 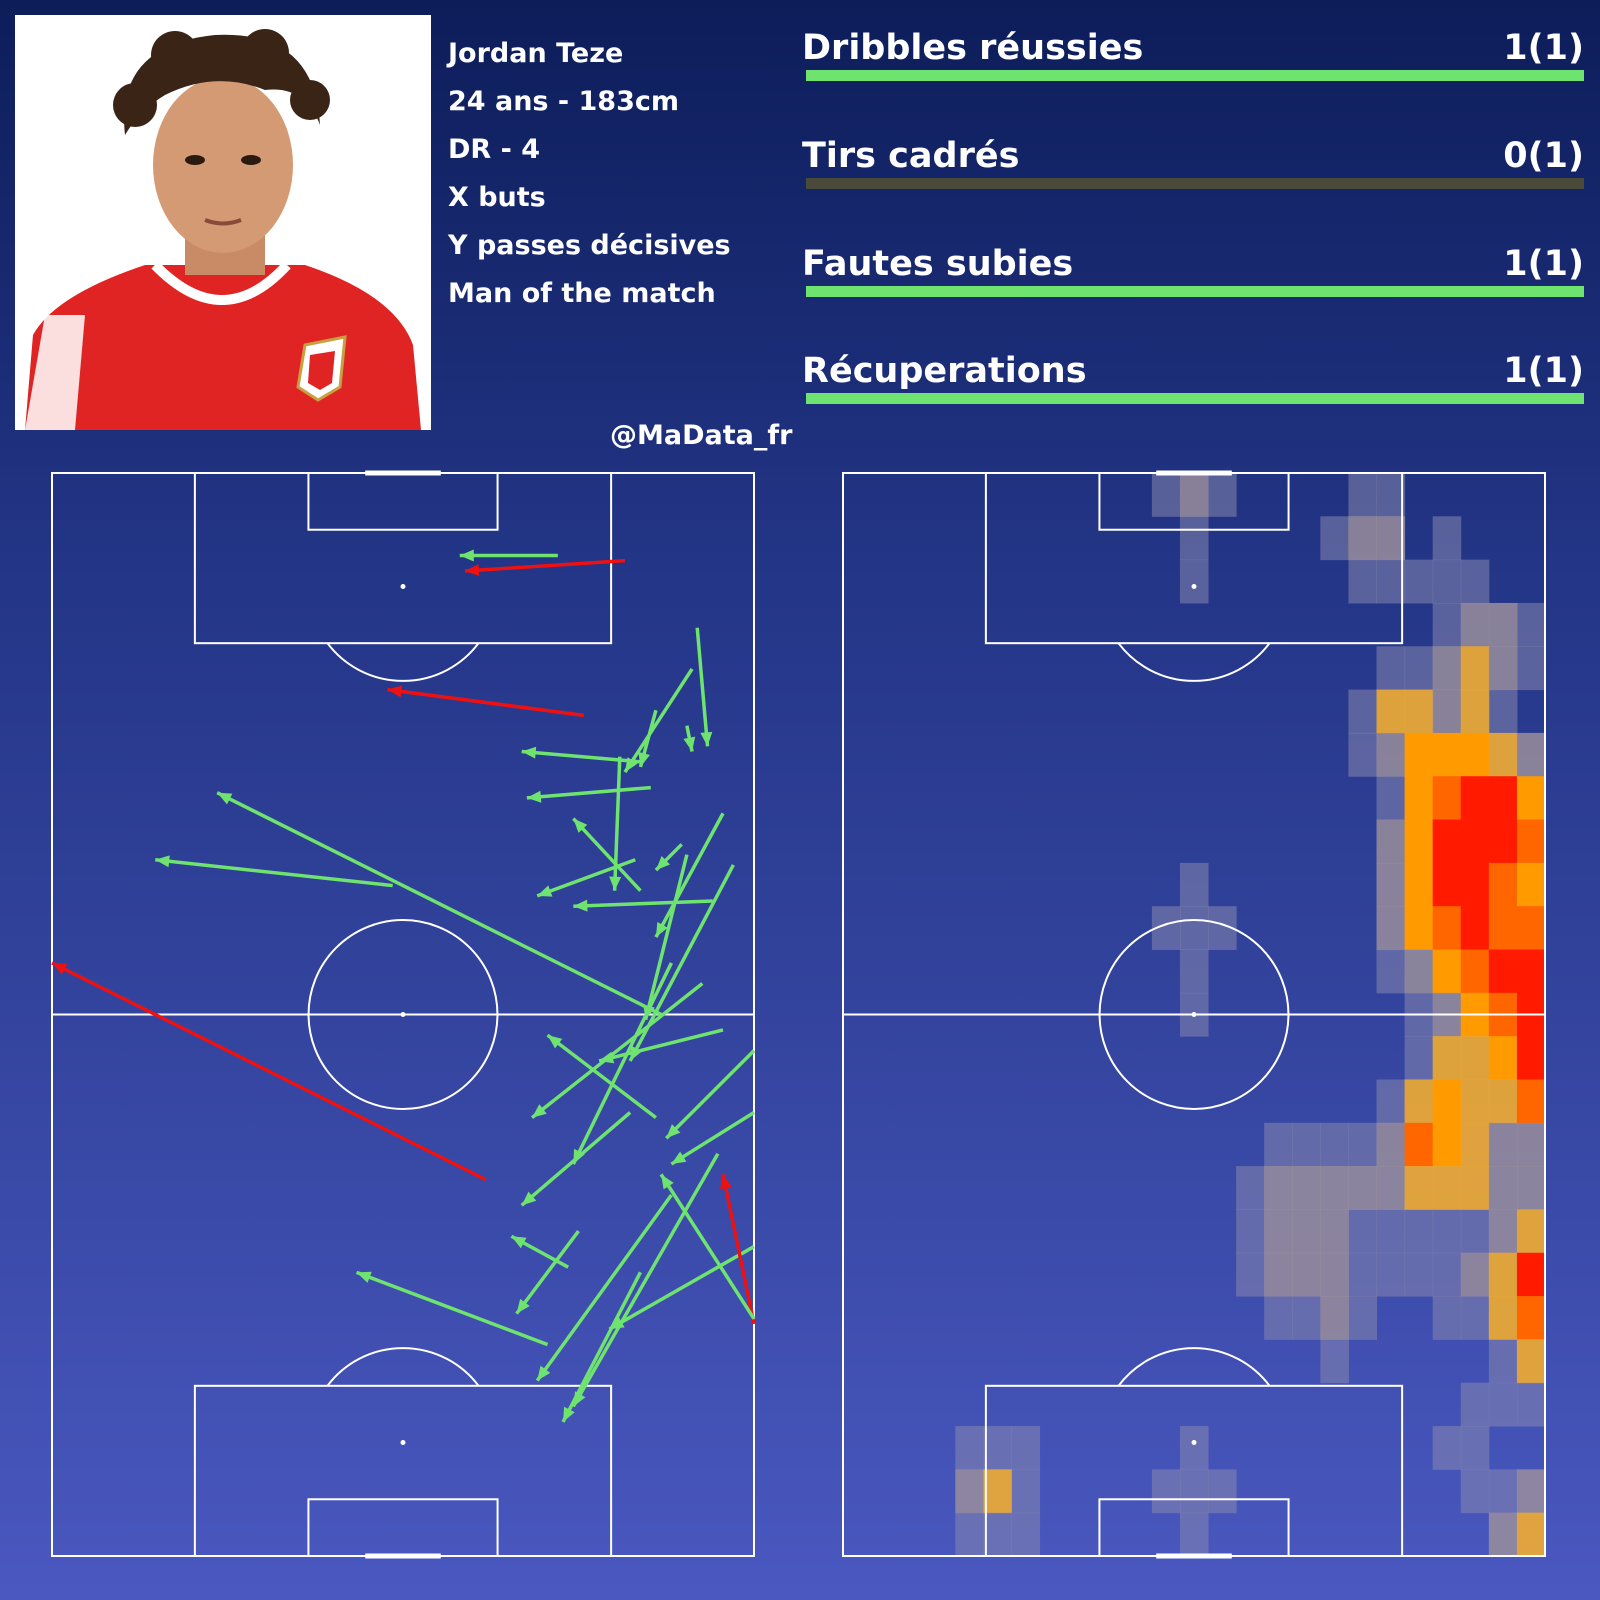 What do you see at coordinates (911, 156) in the screenshot?
I see `stat-label: Tirs cadrés` at bounding box center [911, 156].